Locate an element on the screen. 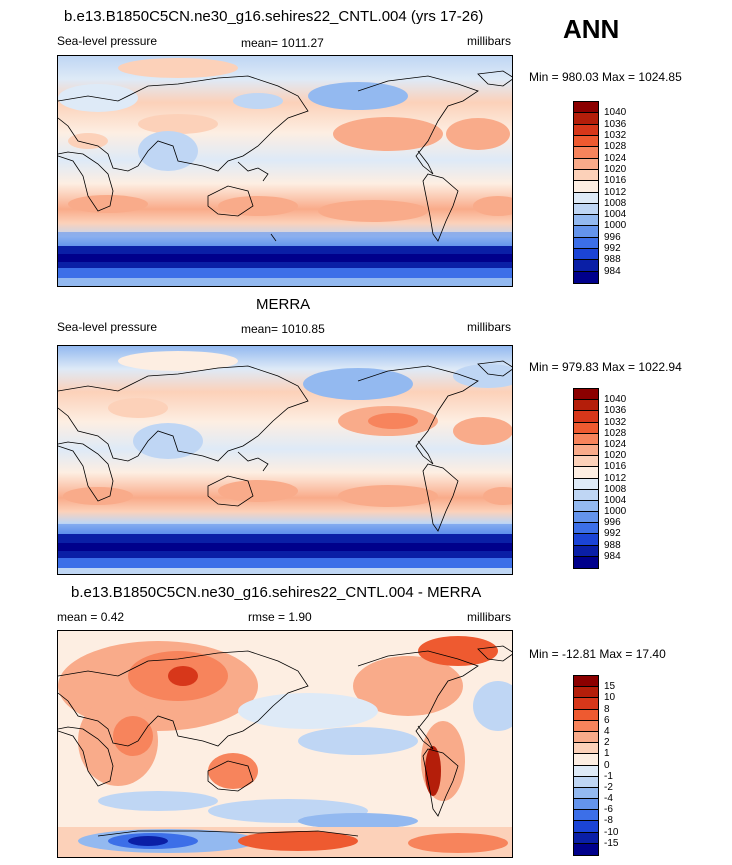  colorbar-tick-label: 1012 is located at coordinates (615, 478).